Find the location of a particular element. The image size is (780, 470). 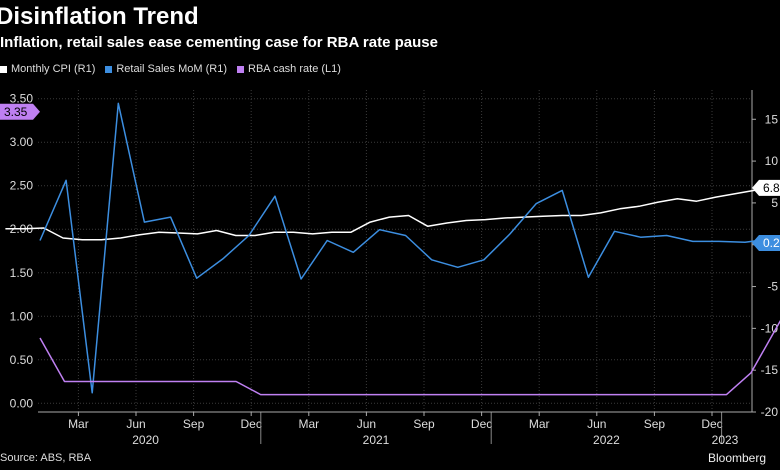

cpi-series-line is located at coordinates (392, 213).